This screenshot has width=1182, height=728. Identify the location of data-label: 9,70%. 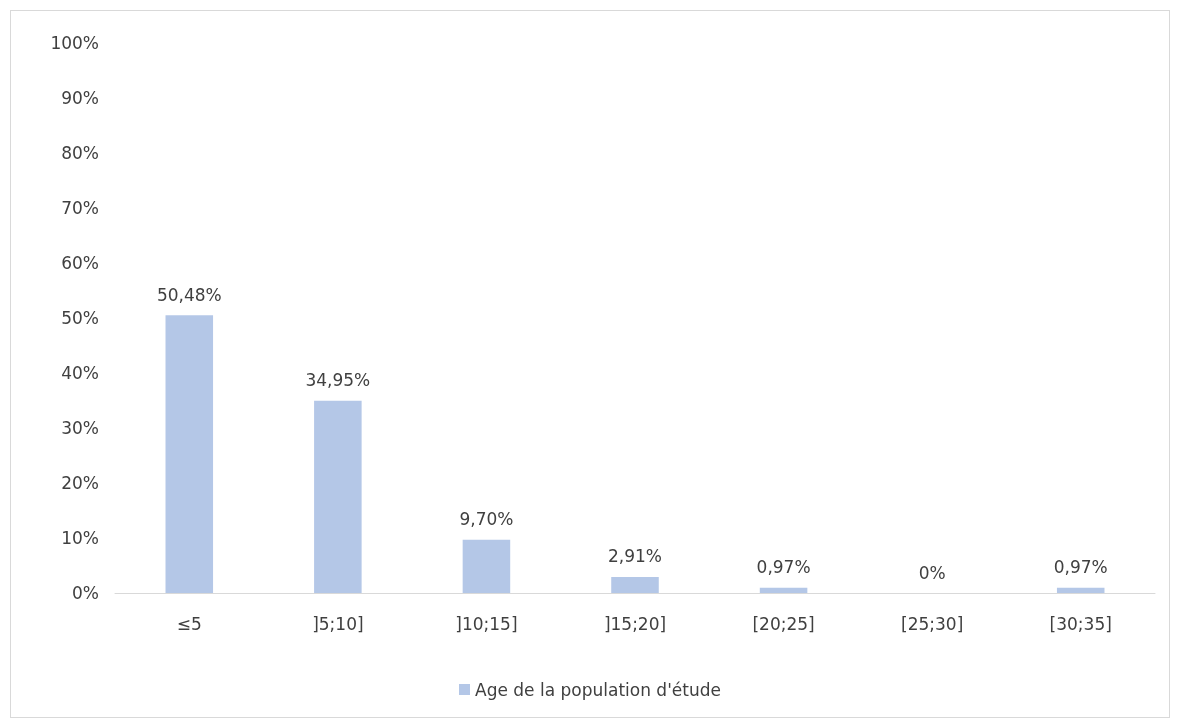
(486, 519).